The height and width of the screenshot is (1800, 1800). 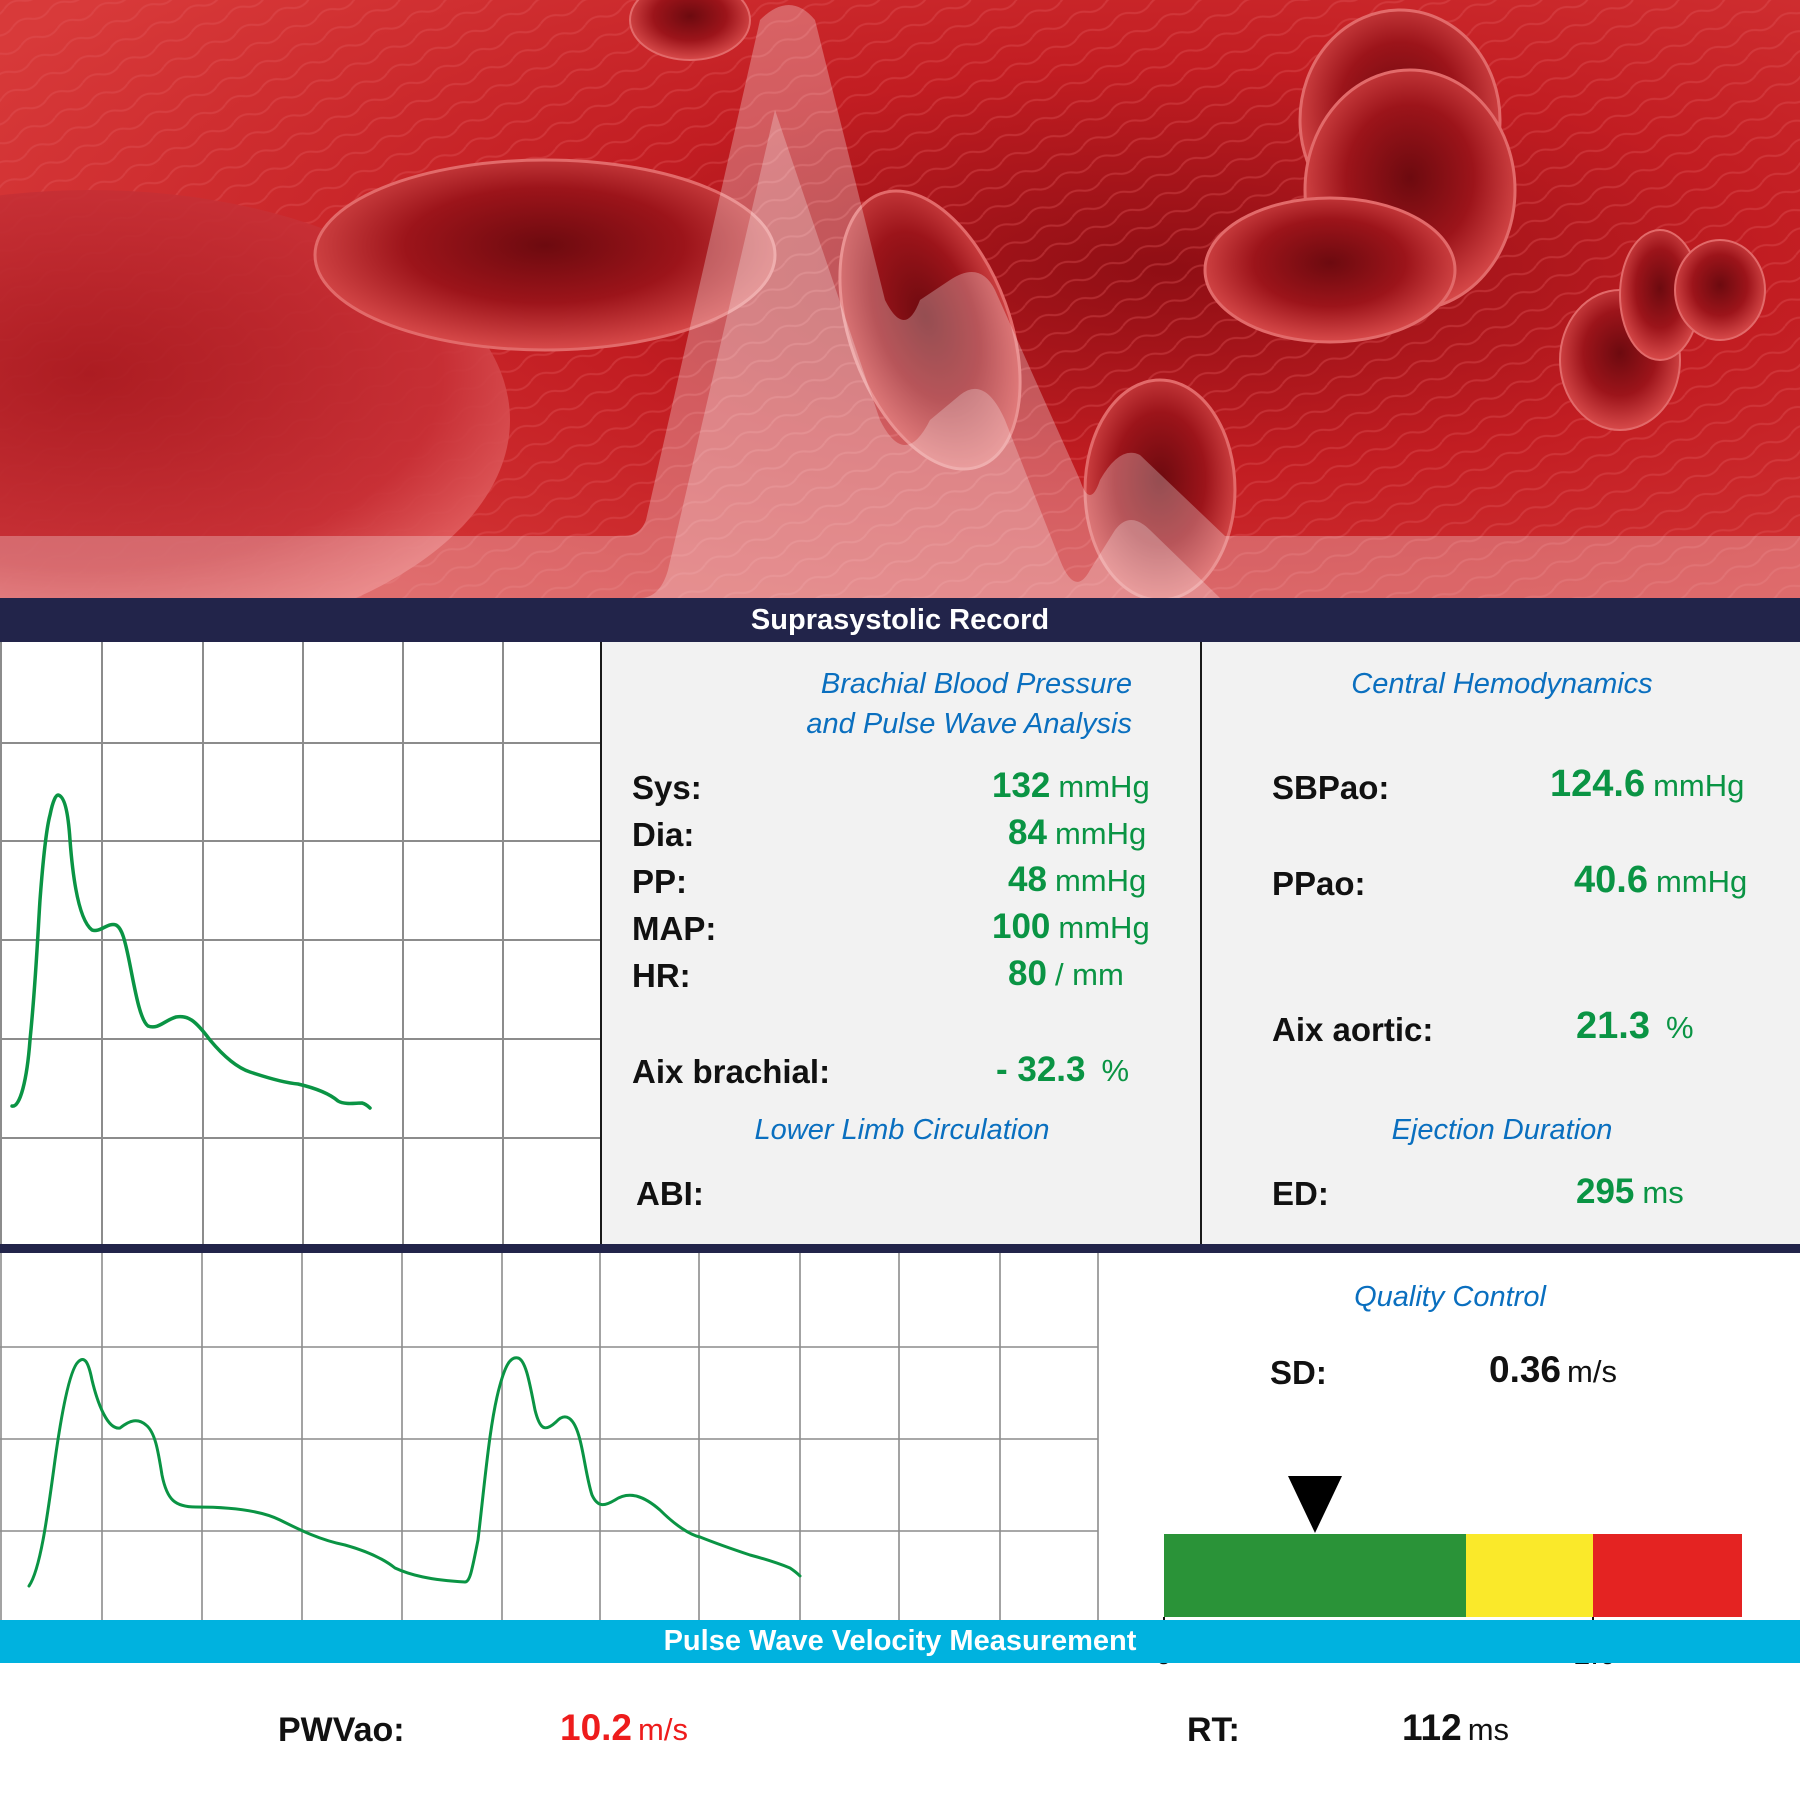 What do you see at coordinates (900, 620) in the screenshot?
I see `suprasystolic-record-header: Suprasystolic Record` at bounding box center [900, 620].